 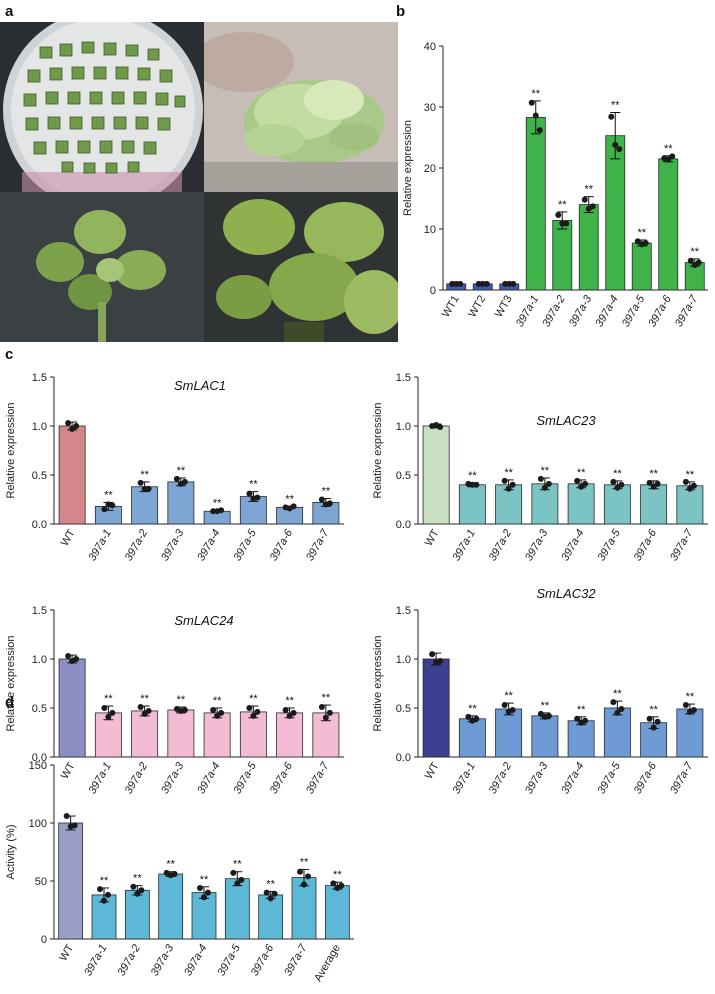 What do you see at coordinates (9, 354) in the screenshot?
I see `panel-letter-c: c` at bounding box center [9, 354].